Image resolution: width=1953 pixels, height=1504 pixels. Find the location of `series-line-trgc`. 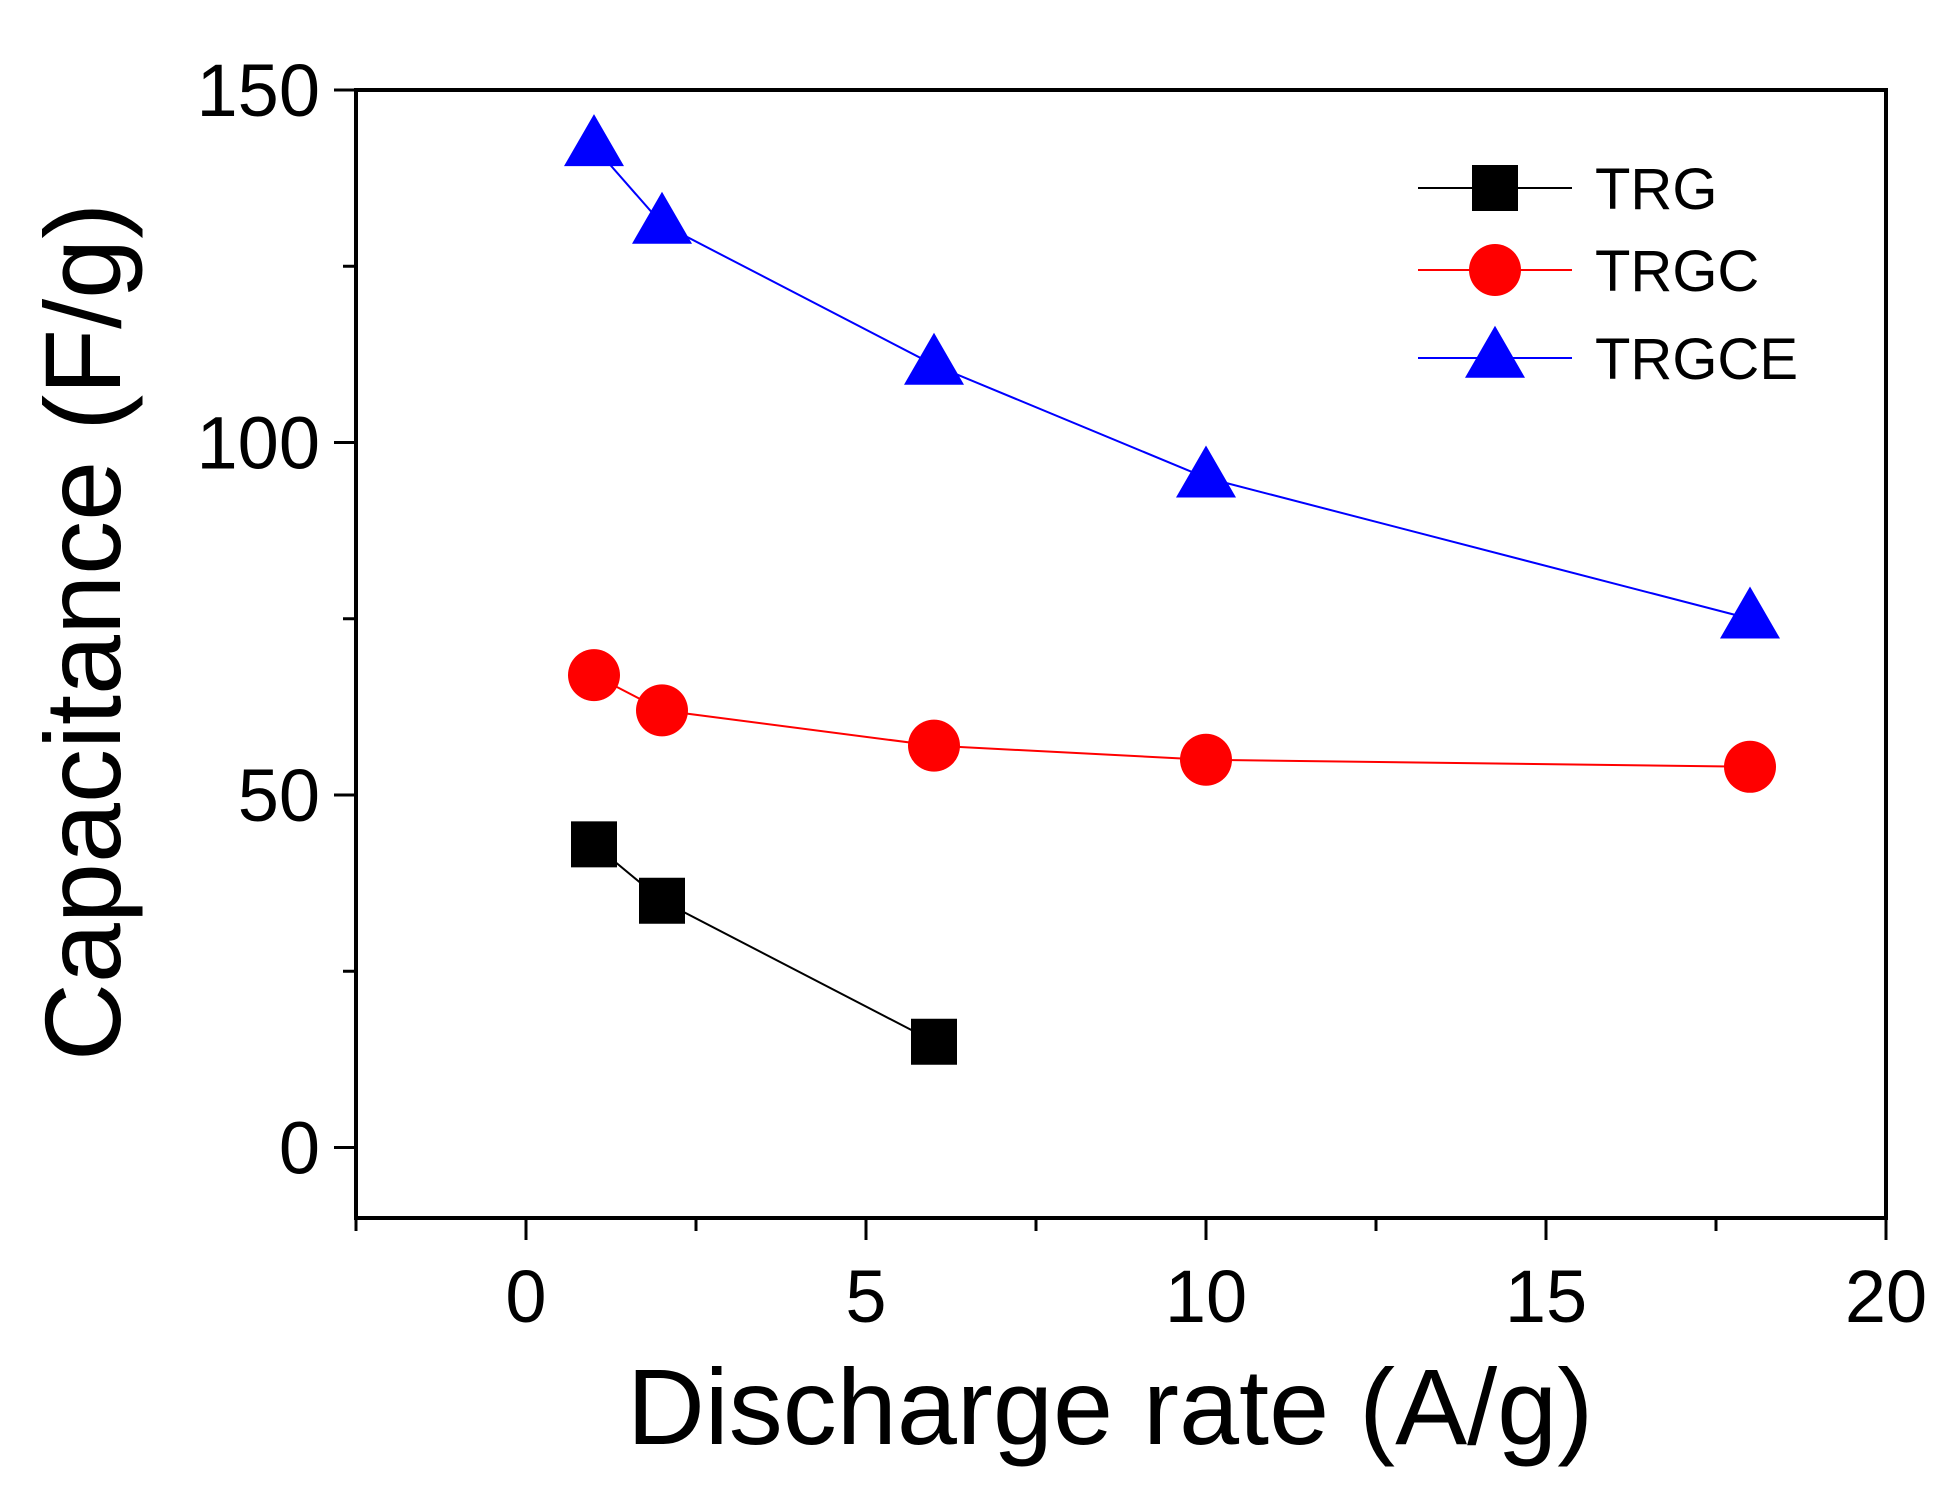

series-line-trgc is located at coordinates (1172, 721).